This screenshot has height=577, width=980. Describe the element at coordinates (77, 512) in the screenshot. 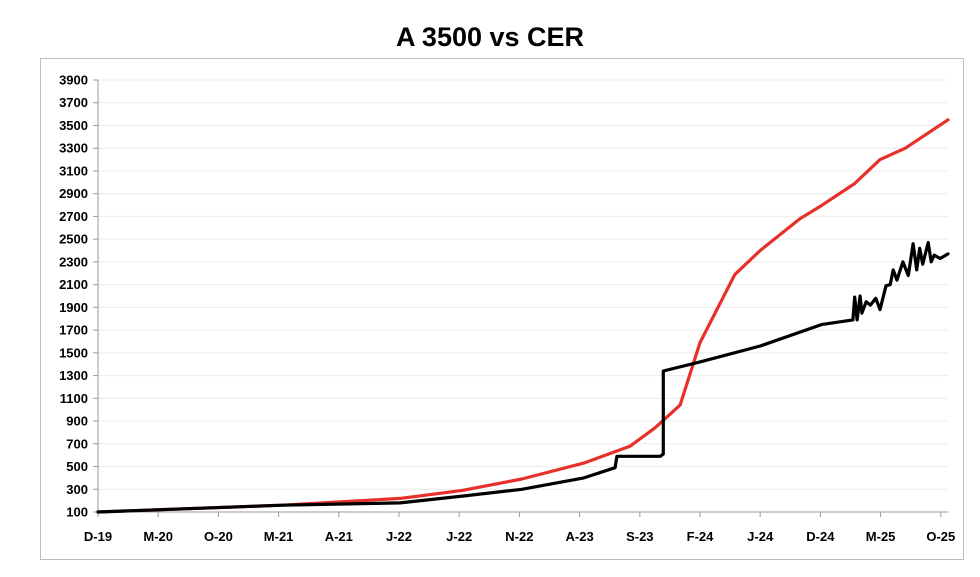

I see `y-tick-label: 100` at that location.